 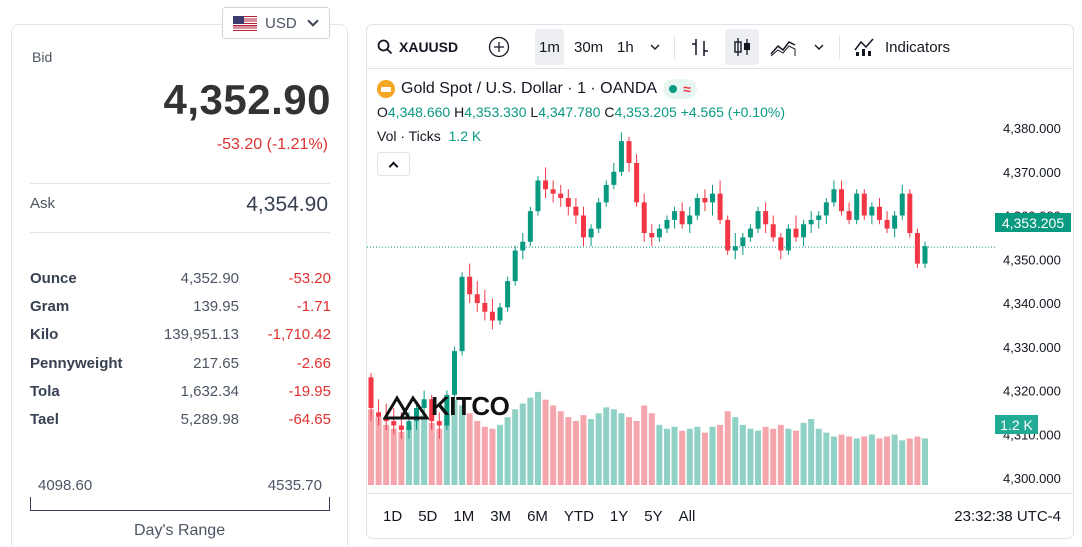 I want to click on interval-dropdown, so click(x=655, y=47).